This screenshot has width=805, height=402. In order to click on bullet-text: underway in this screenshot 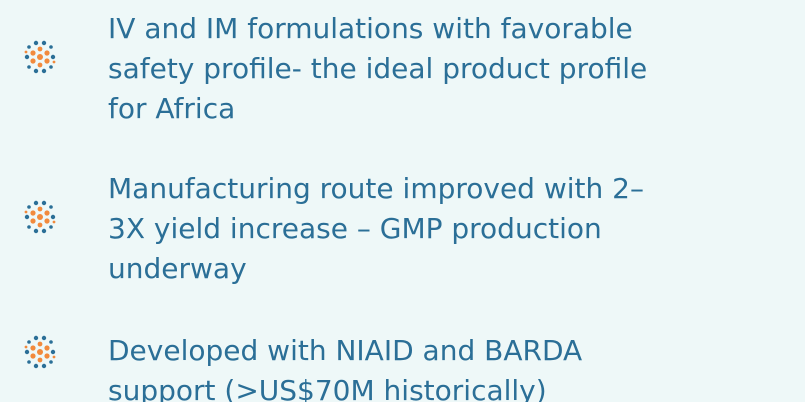, I will do `click(177, 268)`.